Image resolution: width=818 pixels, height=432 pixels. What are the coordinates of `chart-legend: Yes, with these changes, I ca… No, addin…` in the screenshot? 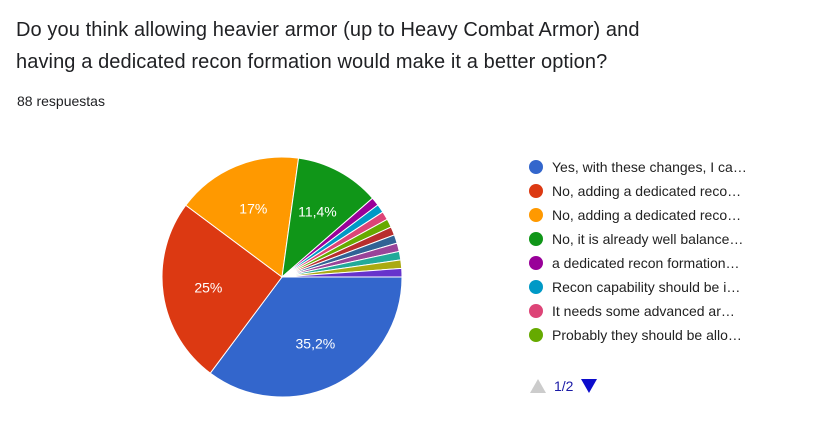 It's located at (654, 251).